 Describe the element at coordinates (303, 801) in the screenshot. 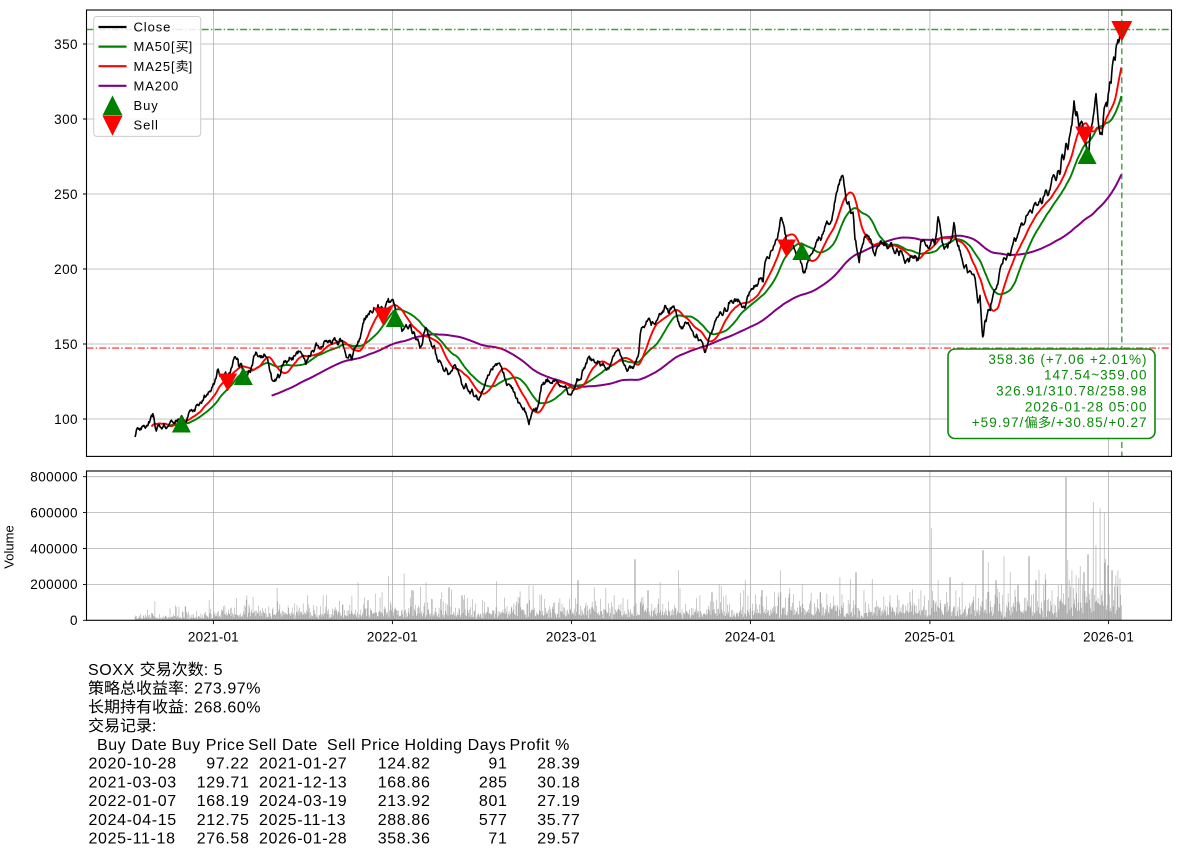

I see `svg-text: 2024-03-19` at that location.